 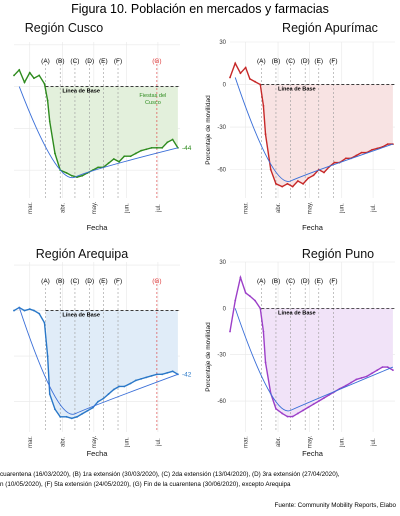 I want to click on end-value-label: -44, so click(x=187, y=148).